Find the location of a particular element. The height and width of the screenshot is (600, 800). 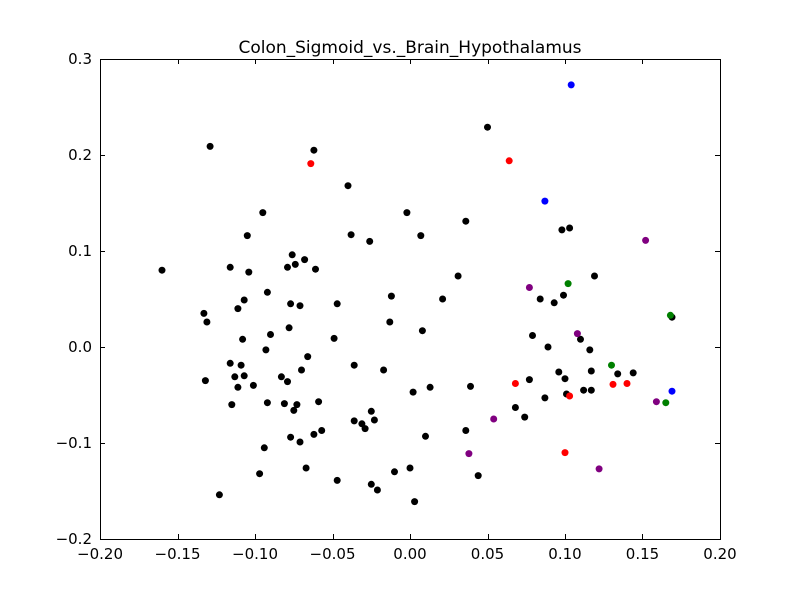

y-tick-label: 0.0 is located at coordinates (80, 347).